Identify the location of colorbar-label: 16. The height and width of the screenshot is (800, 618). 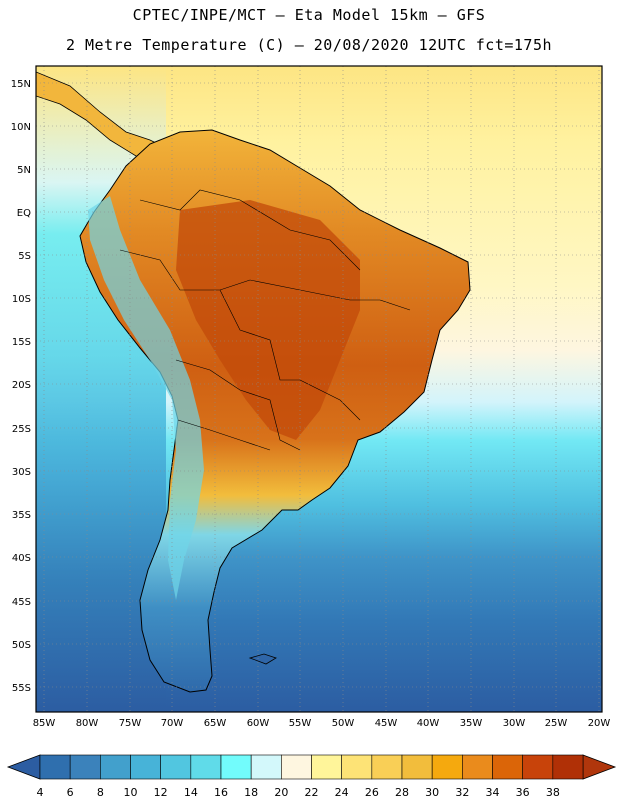
(221, 792).